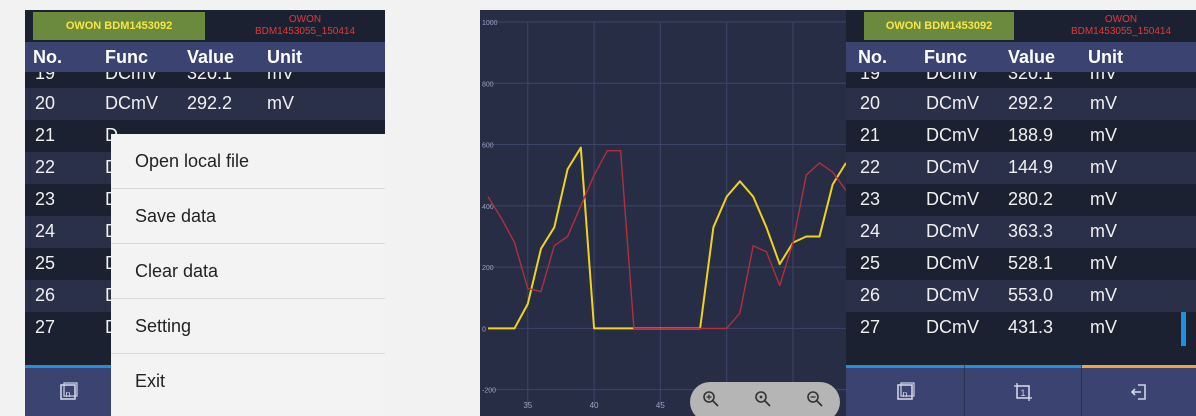 The image size is (1196, 416). I want to click on y-tick-label: 200, so click(488, 268).